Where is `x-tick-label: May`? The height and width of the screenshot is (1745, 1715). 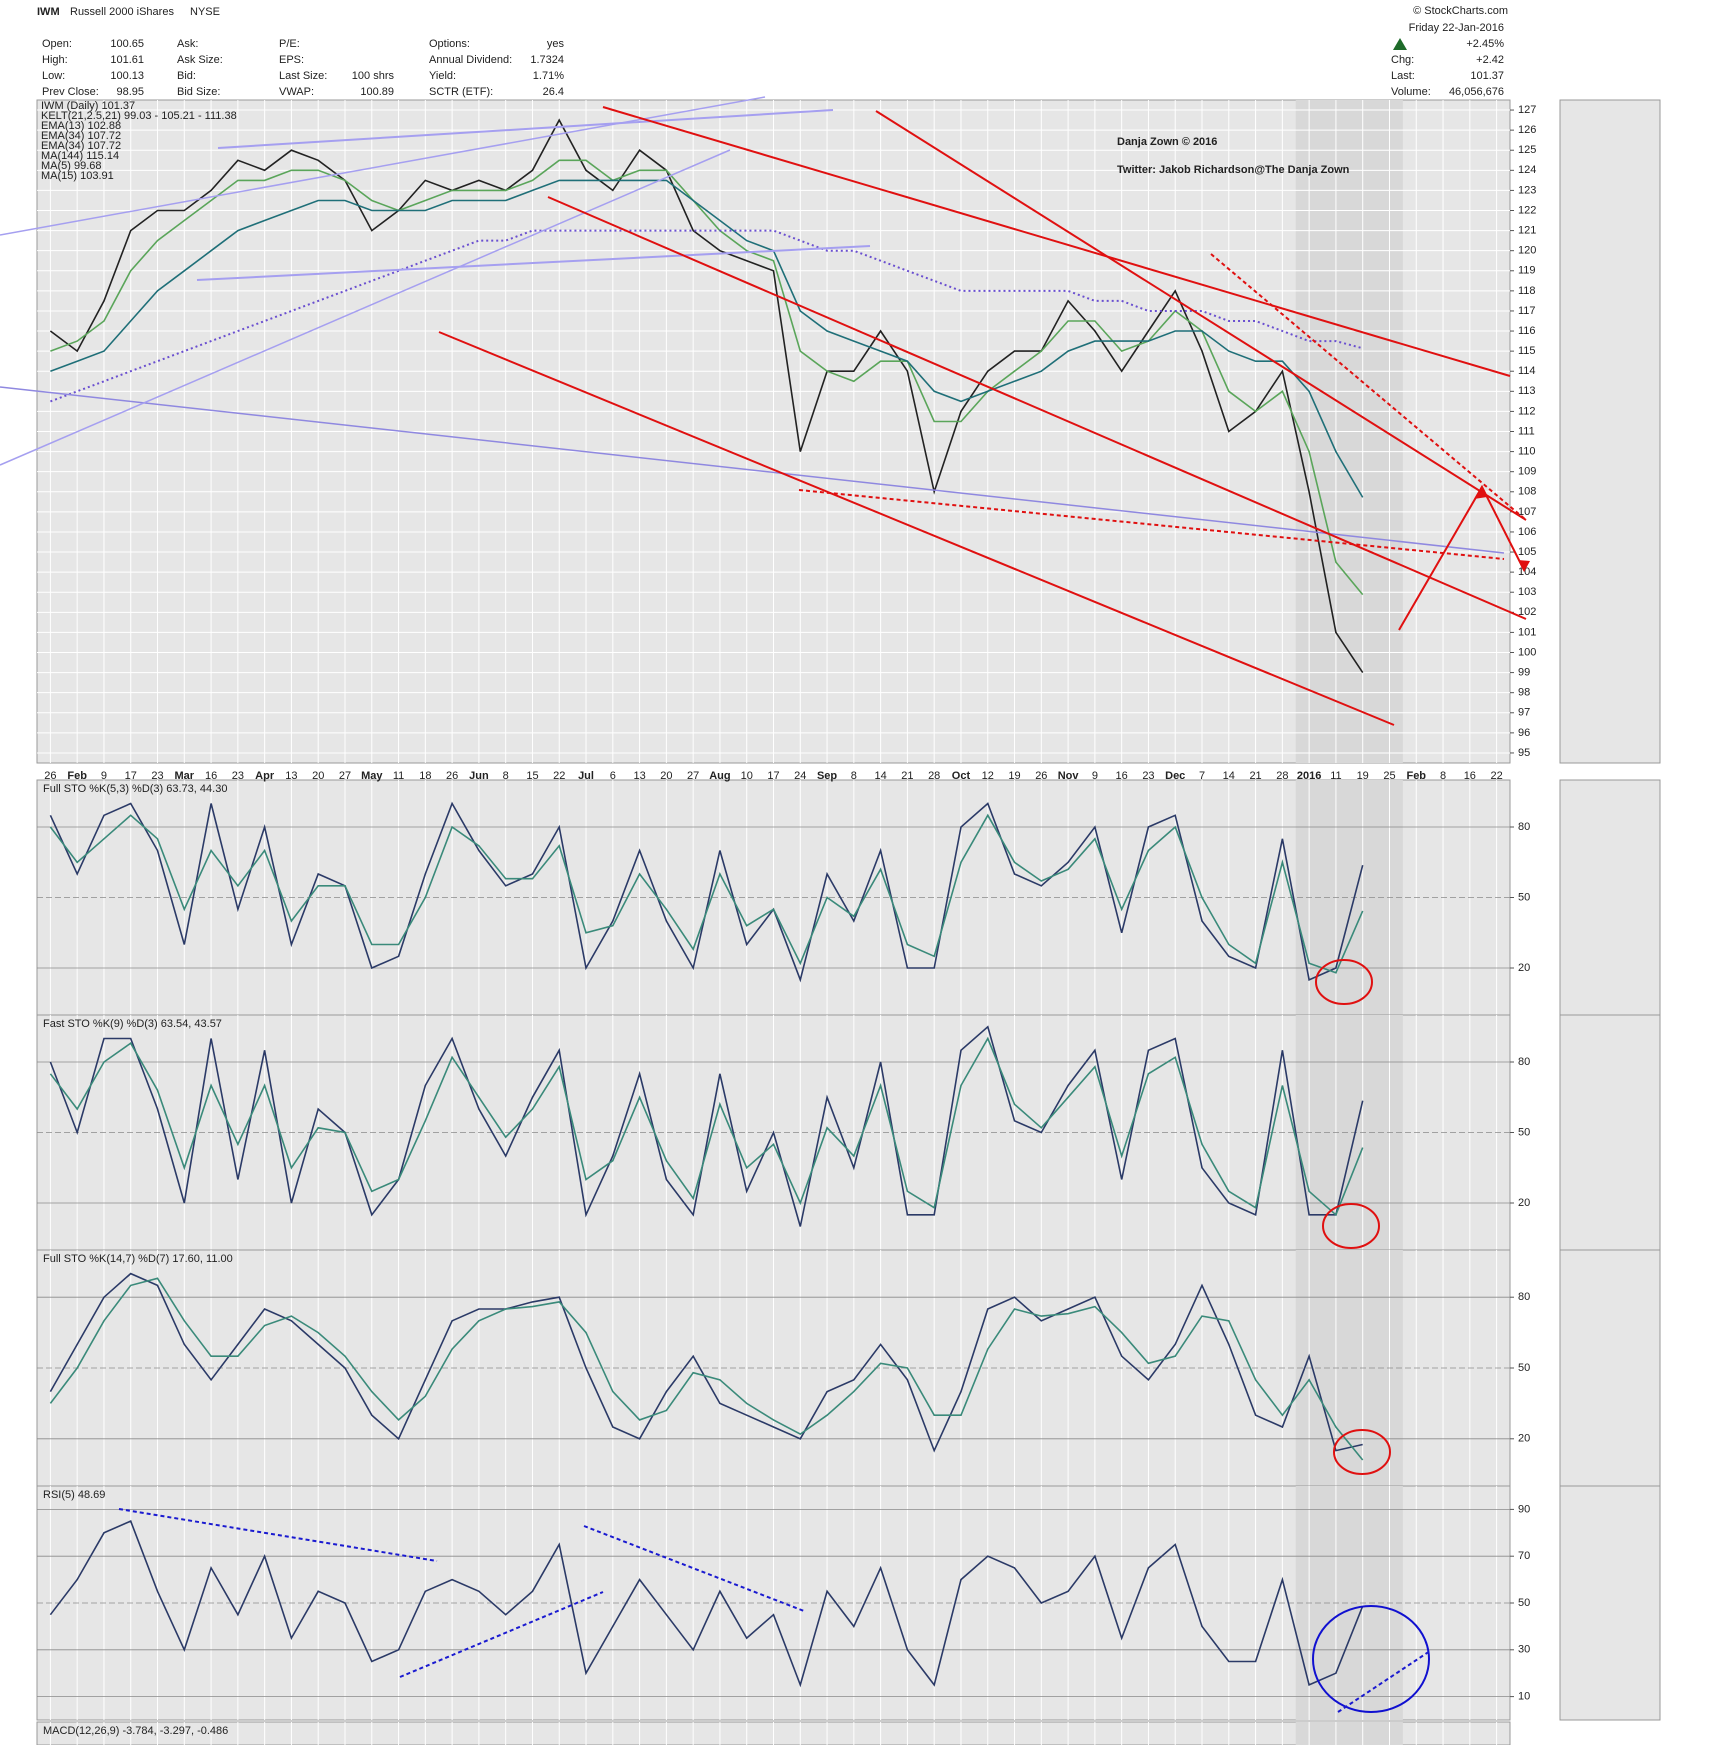 x-tick-label: May is located at coordinates (372, 776).